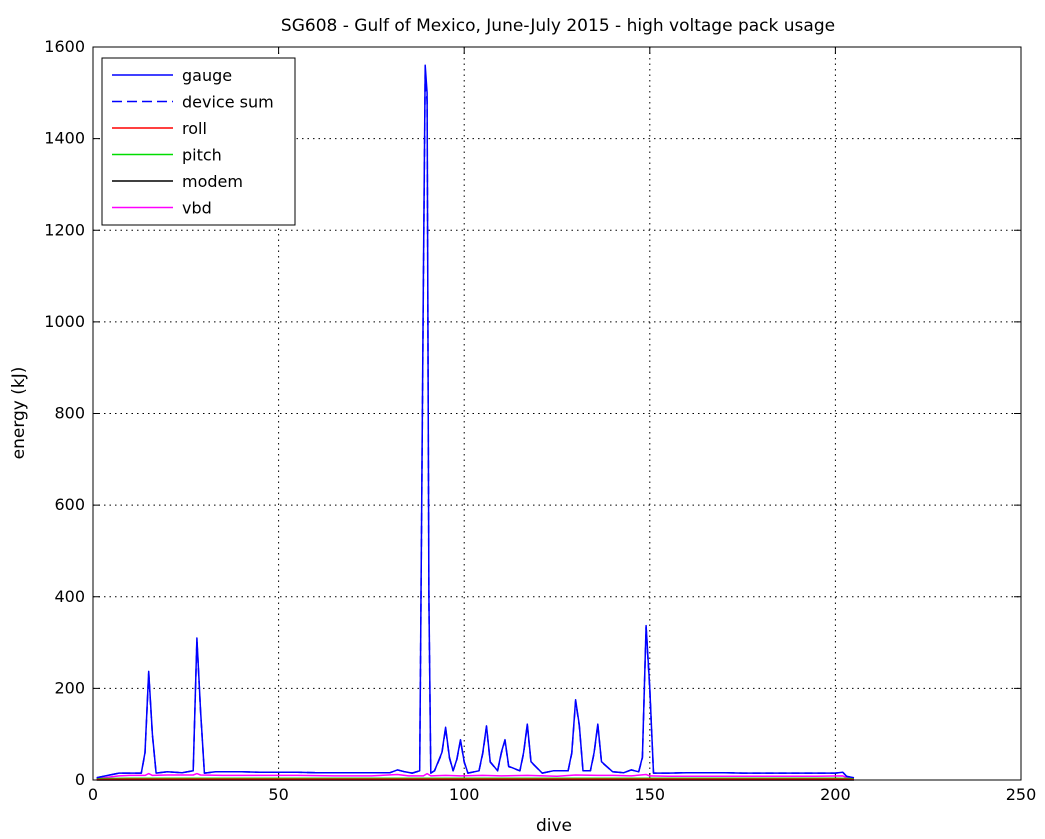 The height and width of the screenshot is (839, 1045). Describe the element at coordinates (64, 321) in the screenshot. I see `y-tick-label: 1000` at that location.